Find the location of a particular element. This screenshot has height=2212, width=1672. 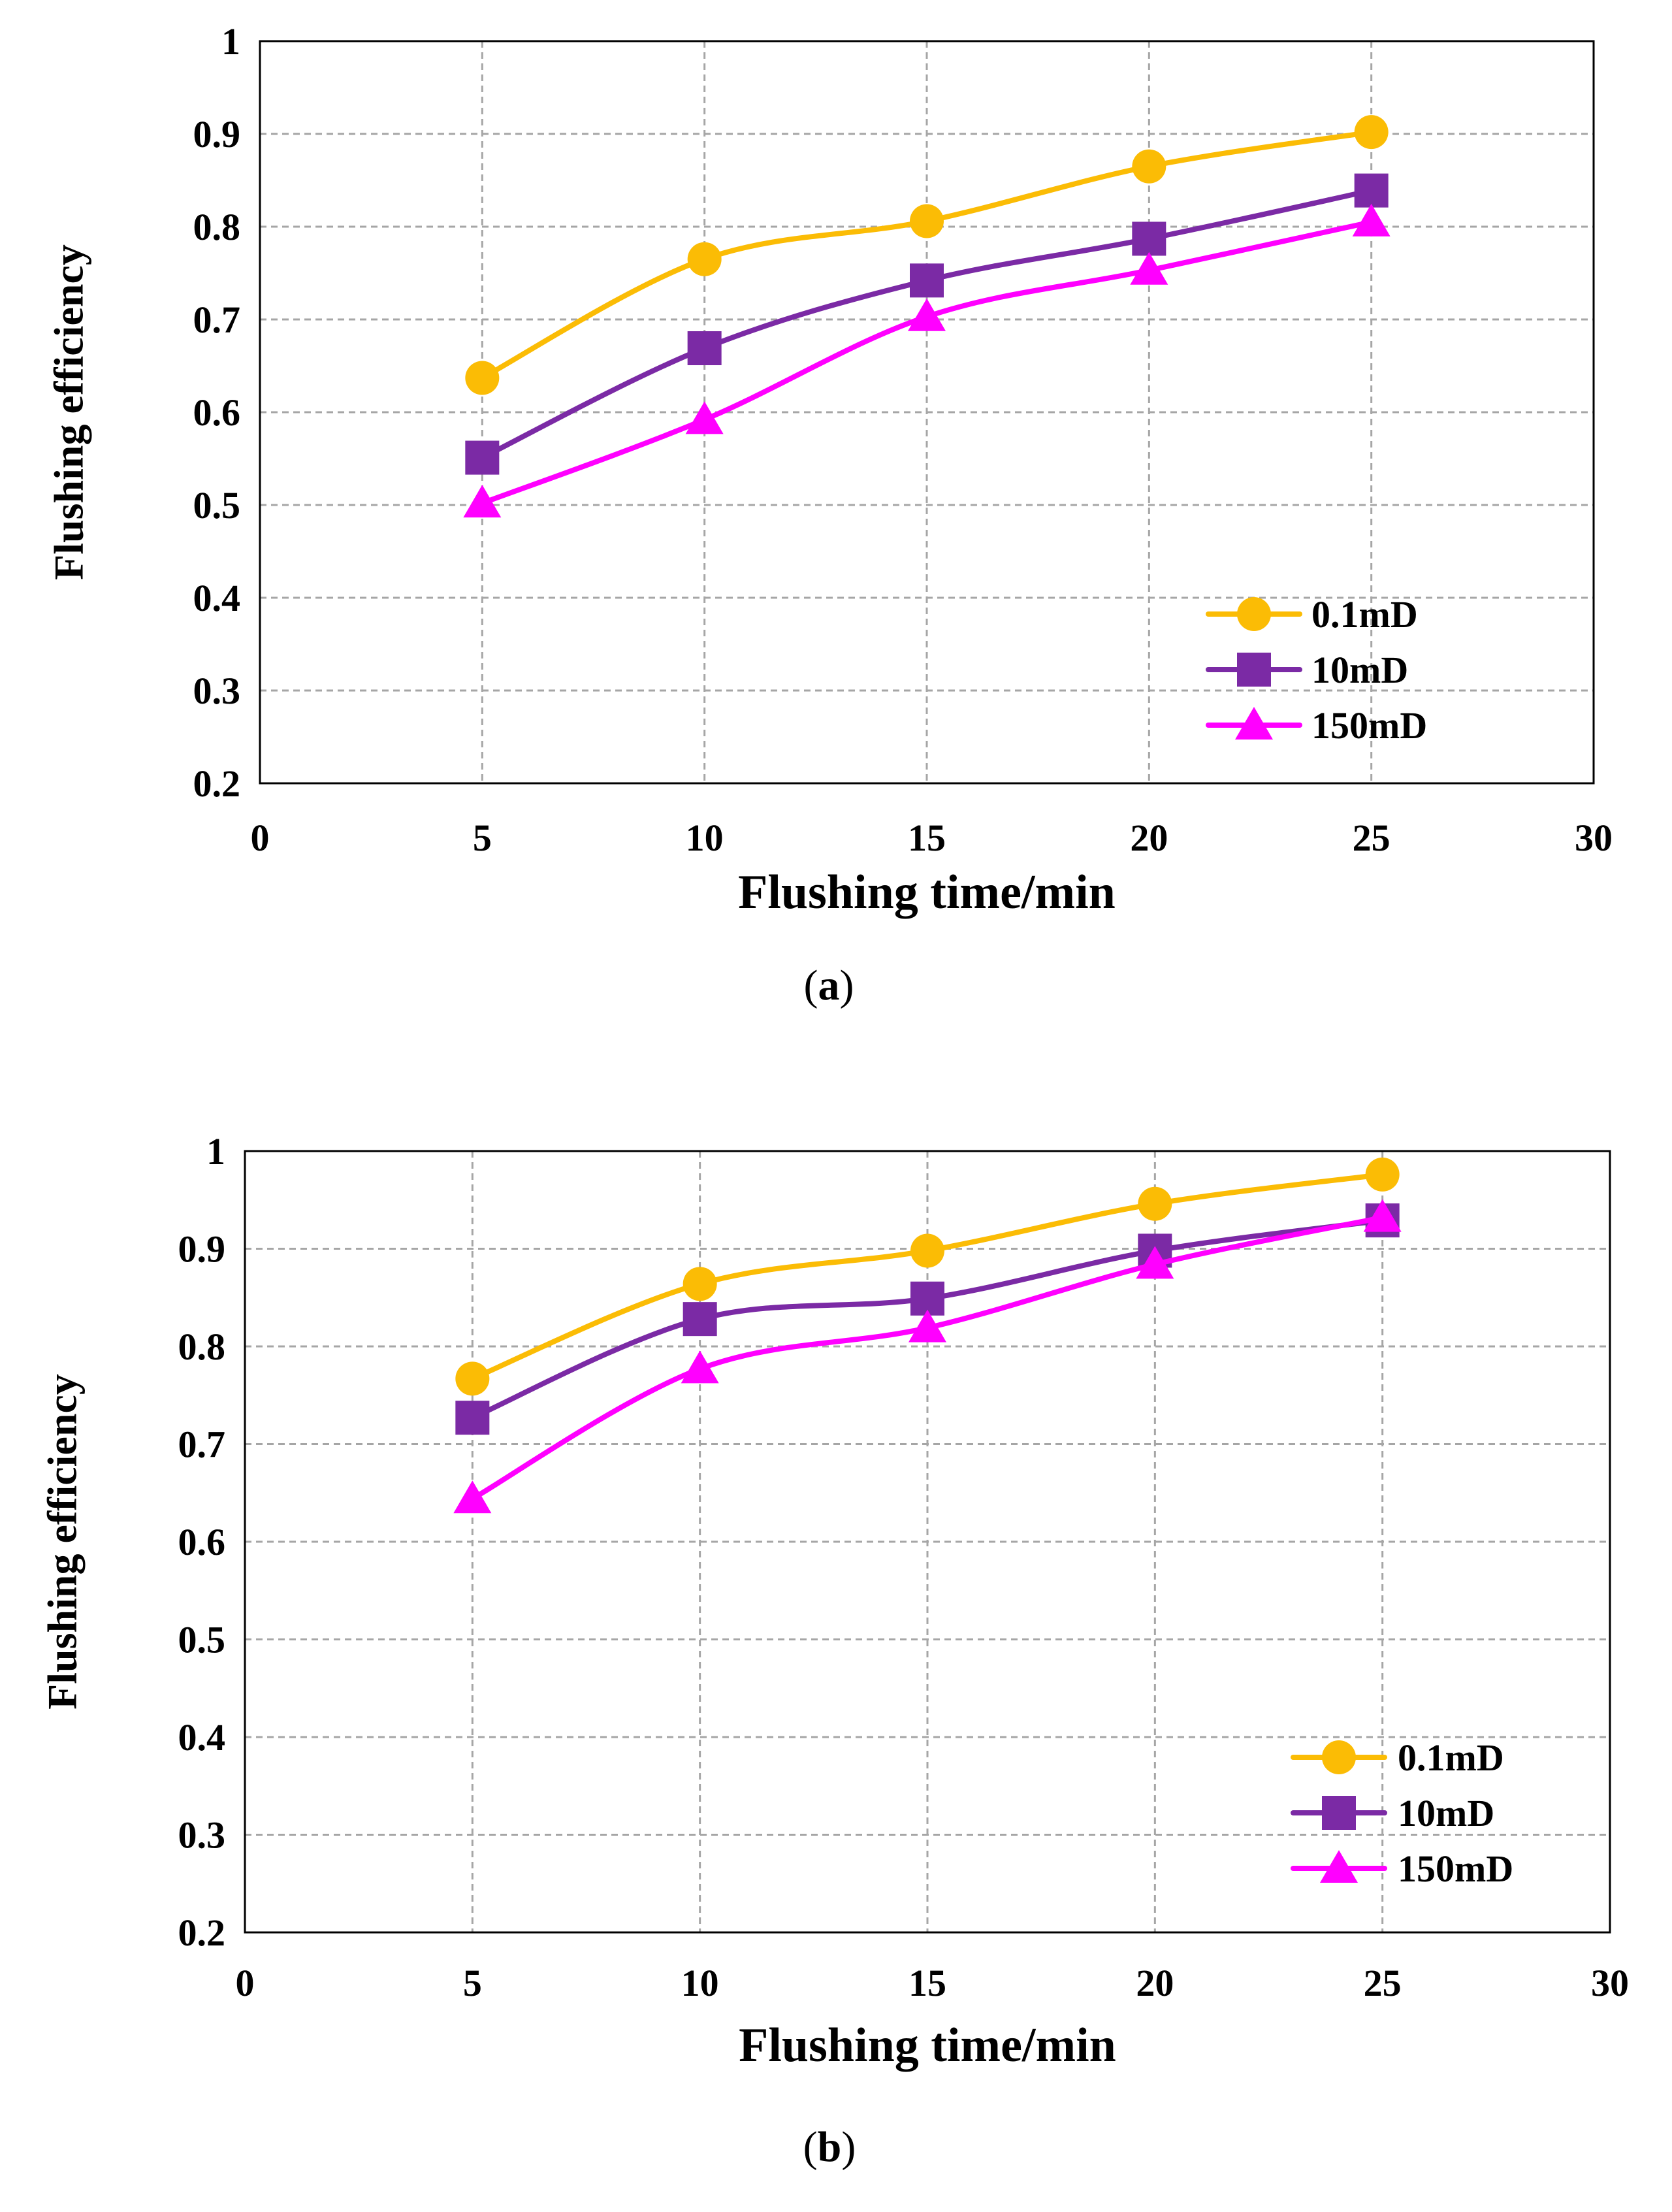

panel-caption: (b) is located at coordinates (829, 2147).